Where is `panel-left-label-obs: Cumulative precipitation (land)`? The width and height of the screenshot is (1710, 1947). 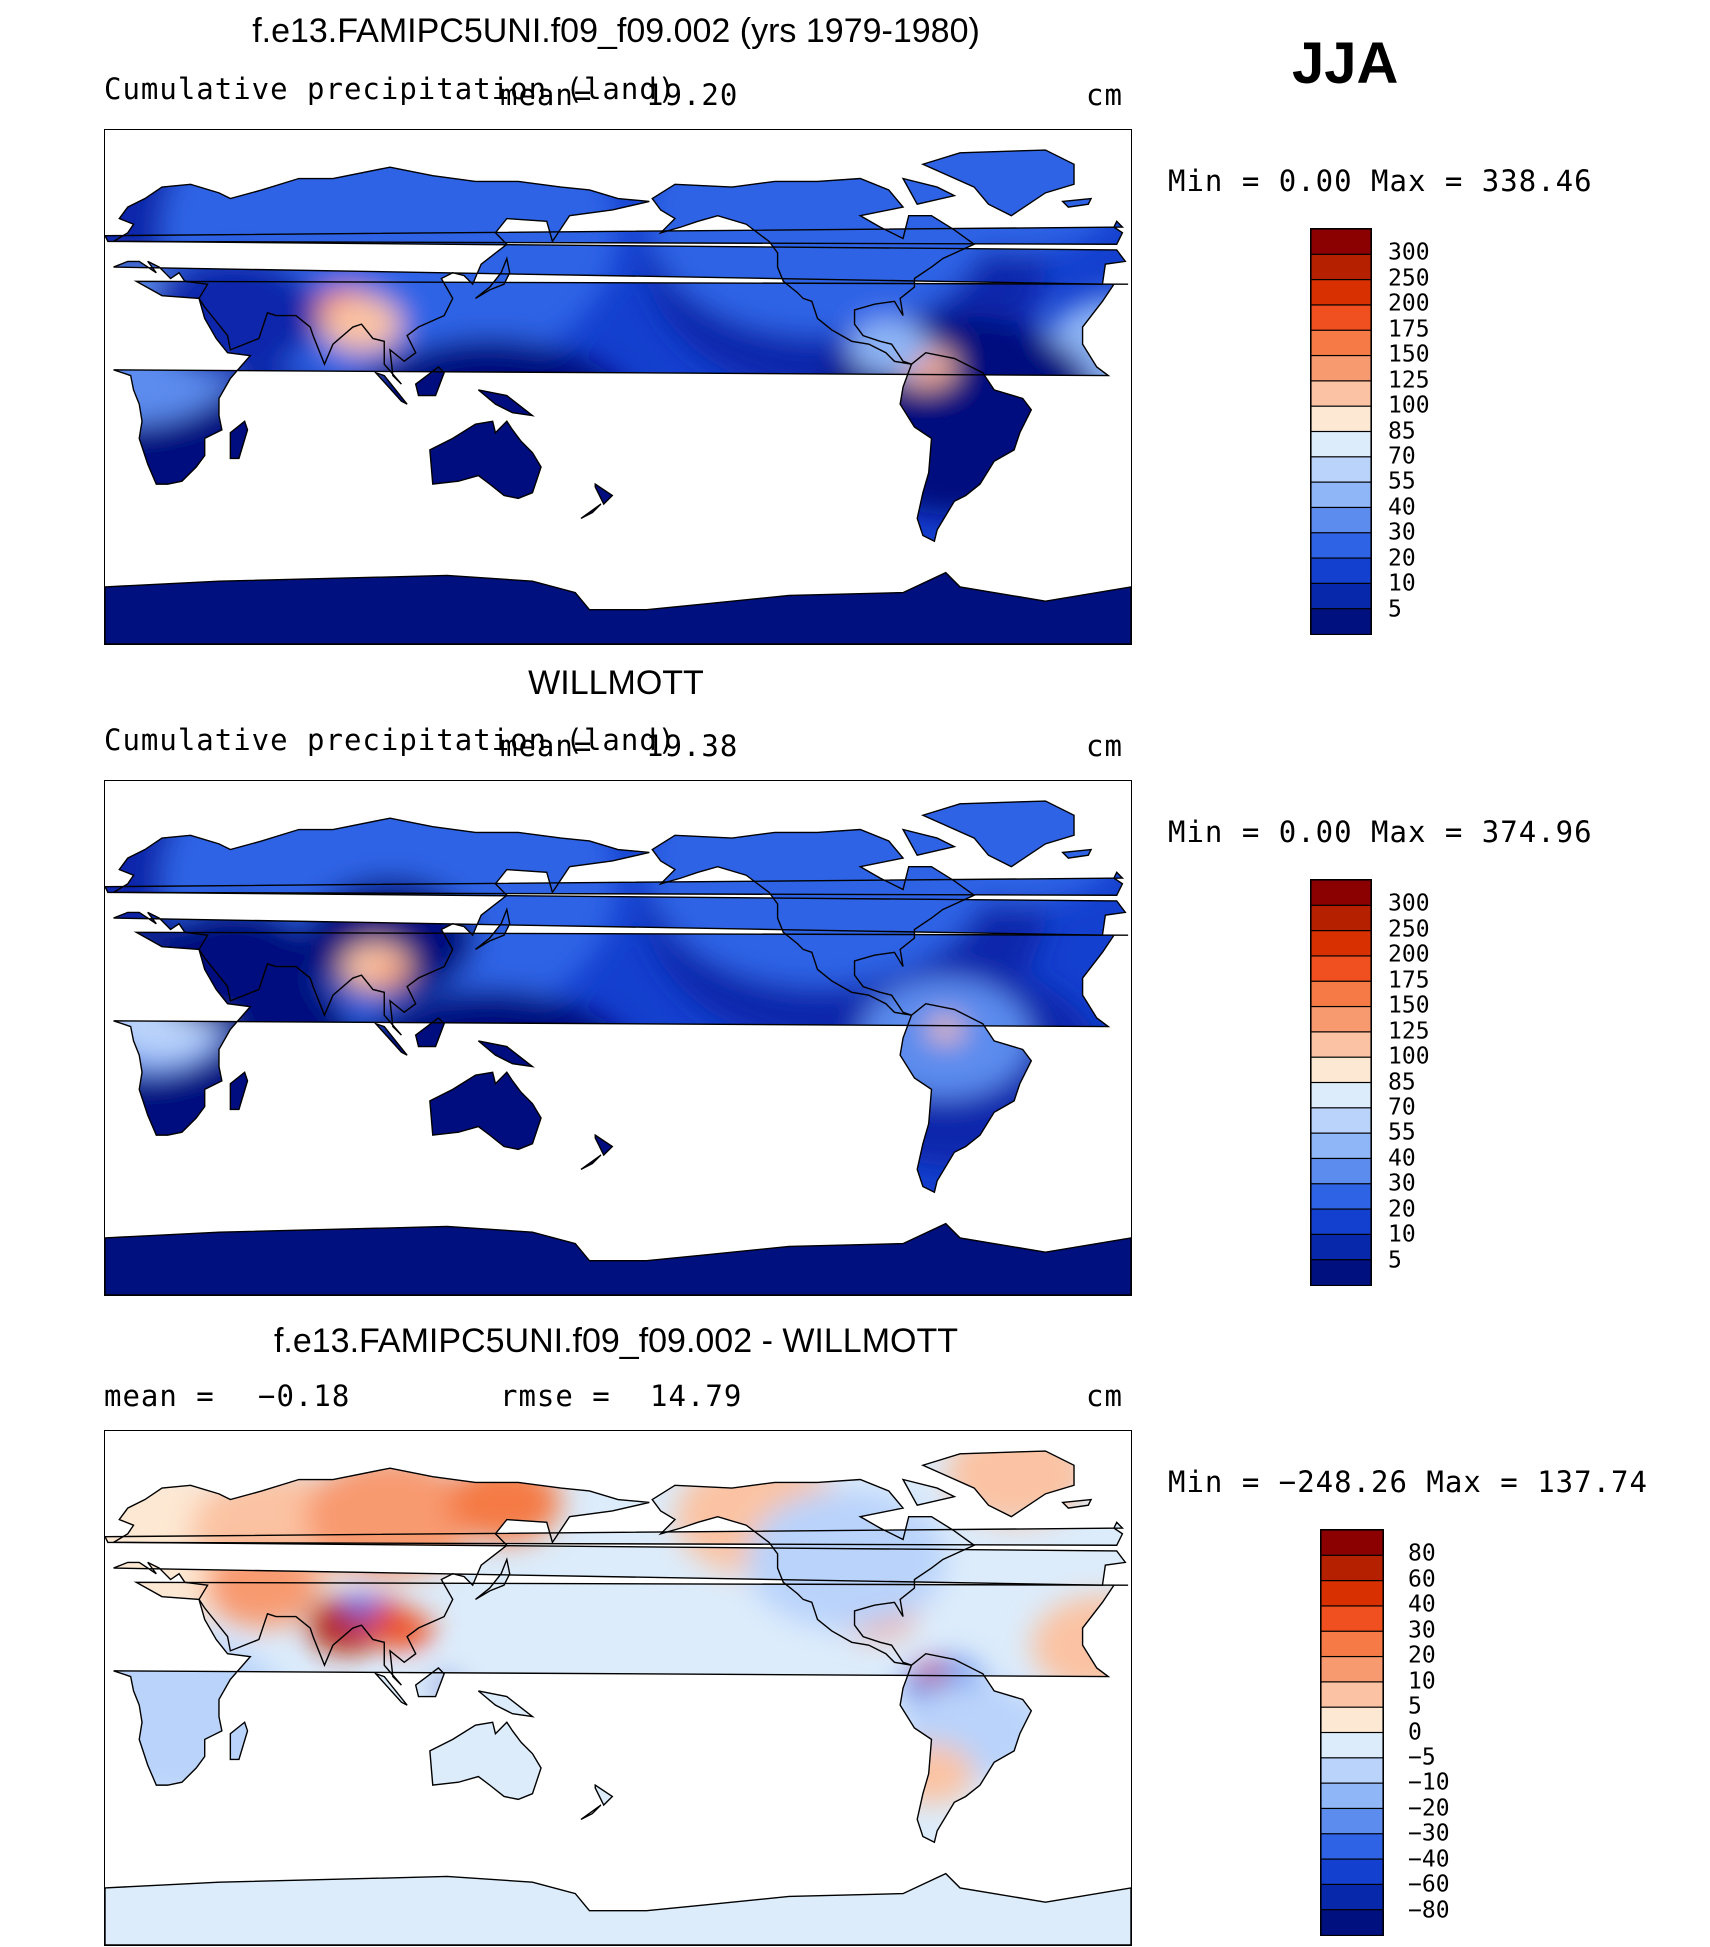
panel-left-label-obs: Cumulative precipitation (land) is located at coordinates (390, 740).